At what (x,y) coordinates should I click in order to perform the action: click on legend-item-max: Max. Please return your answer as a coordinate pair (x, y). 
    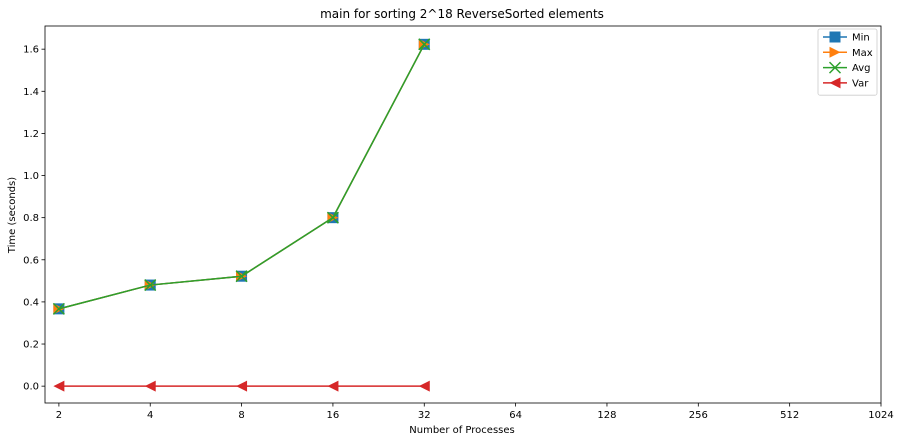
    Looking at the image, I should click on (848, 52).